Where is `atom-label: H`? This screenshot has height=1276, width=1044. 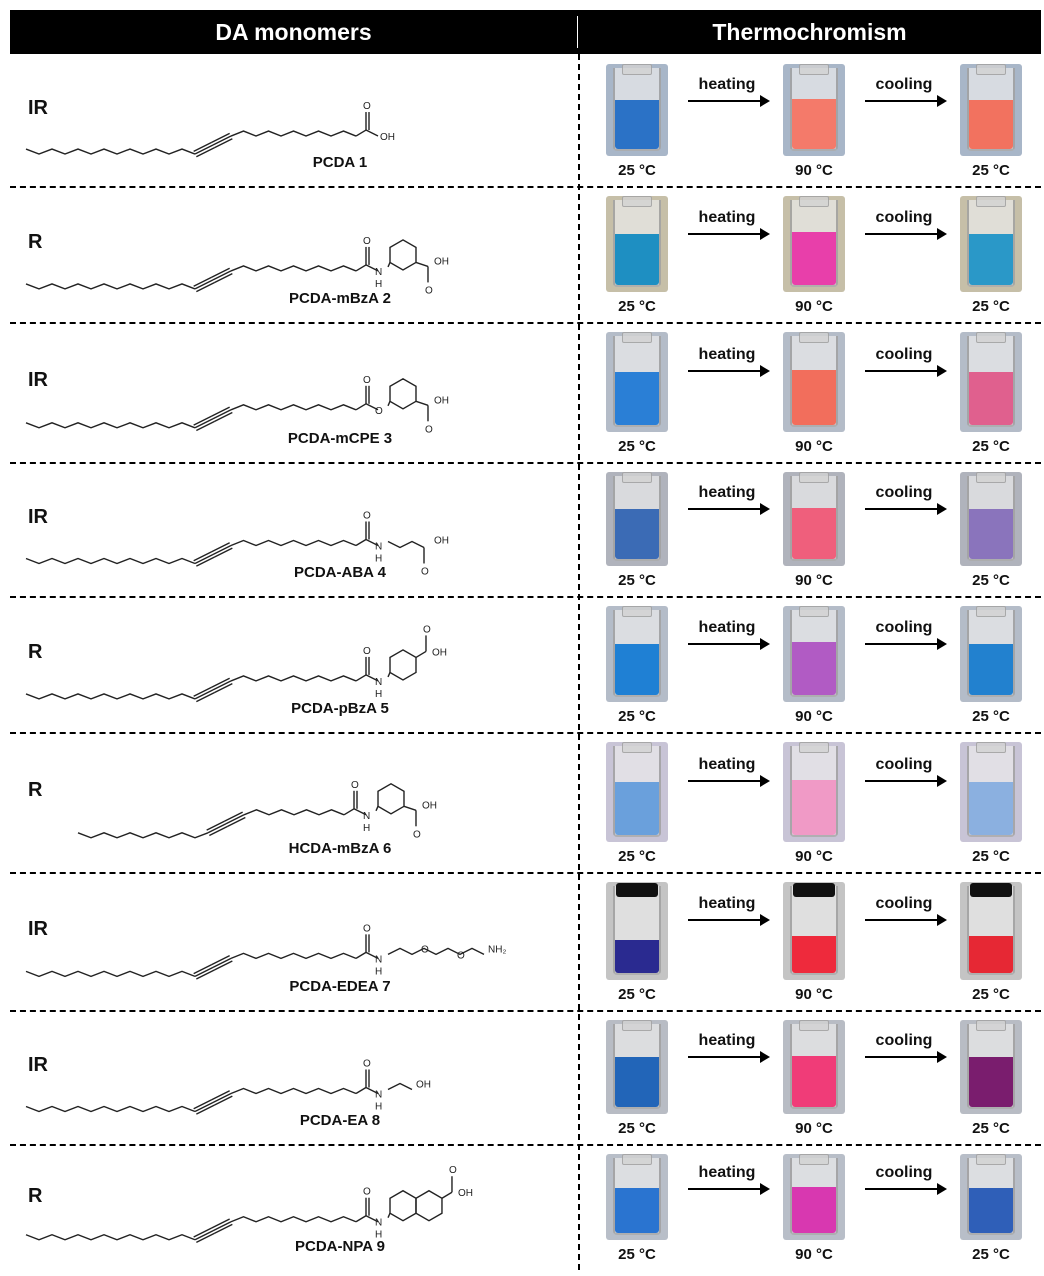 atom-label: H is located at coordinates (378, 1235).